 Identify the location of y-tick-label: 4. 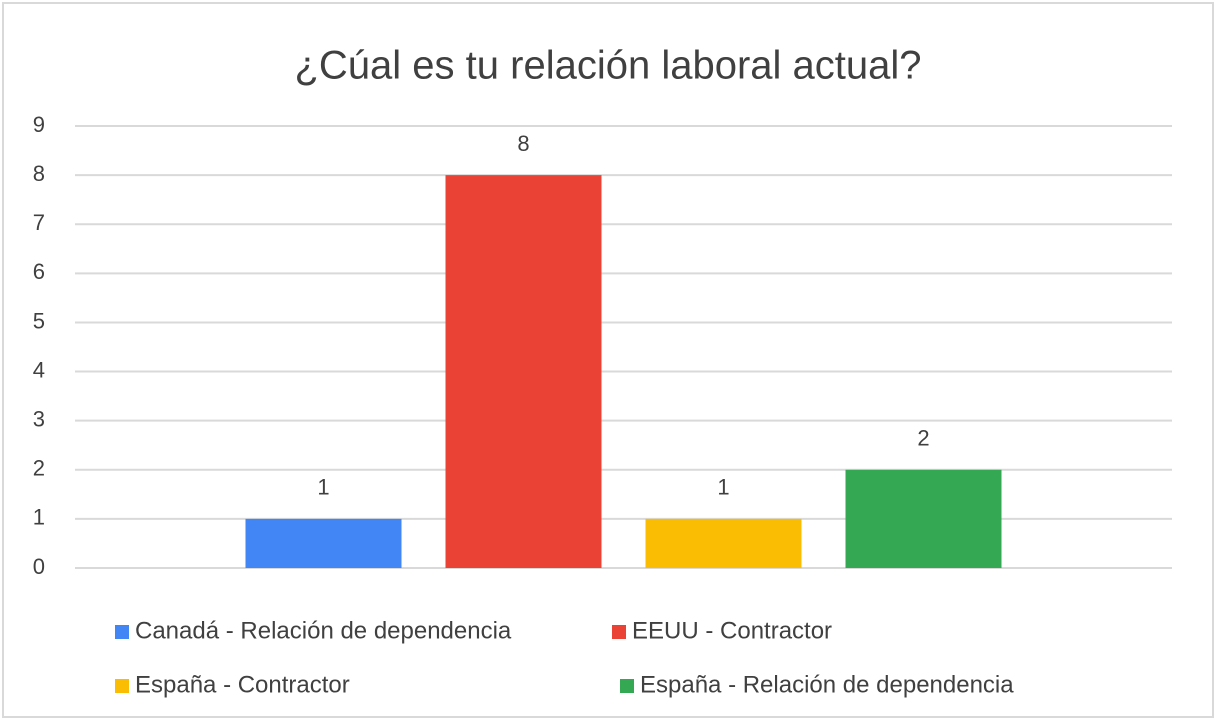
(39, 369).